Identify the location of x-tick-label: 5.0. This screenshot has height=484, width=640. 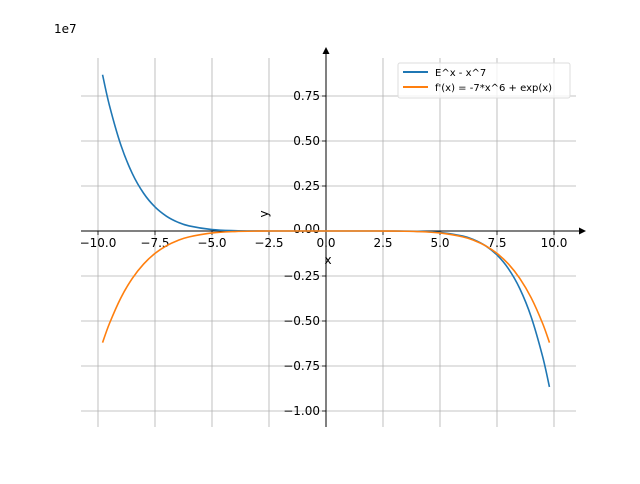
(439, 243).